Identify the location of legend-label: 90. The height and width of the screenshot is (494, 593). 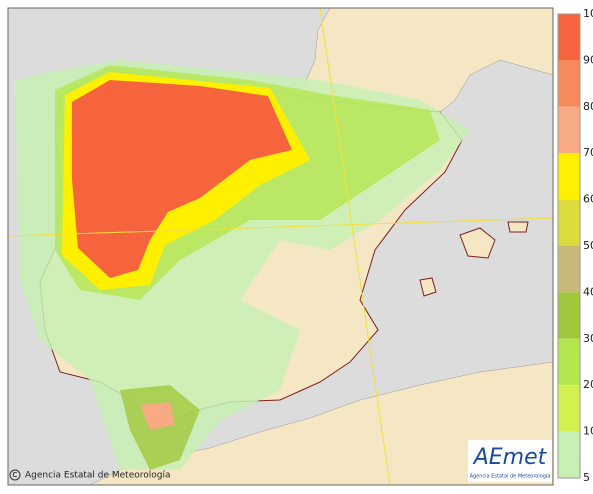
(588, 59).